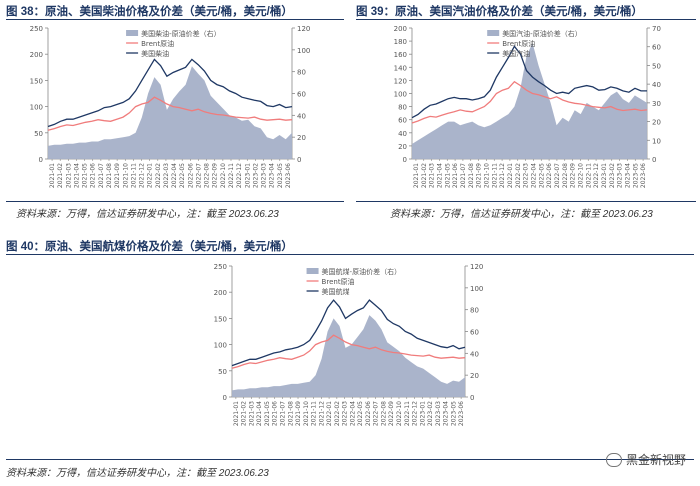  What do you see at coordinates (223, 175) in the screenshot?
I see `x-tick-label: 2022-10` at bounding box center [223, 175].